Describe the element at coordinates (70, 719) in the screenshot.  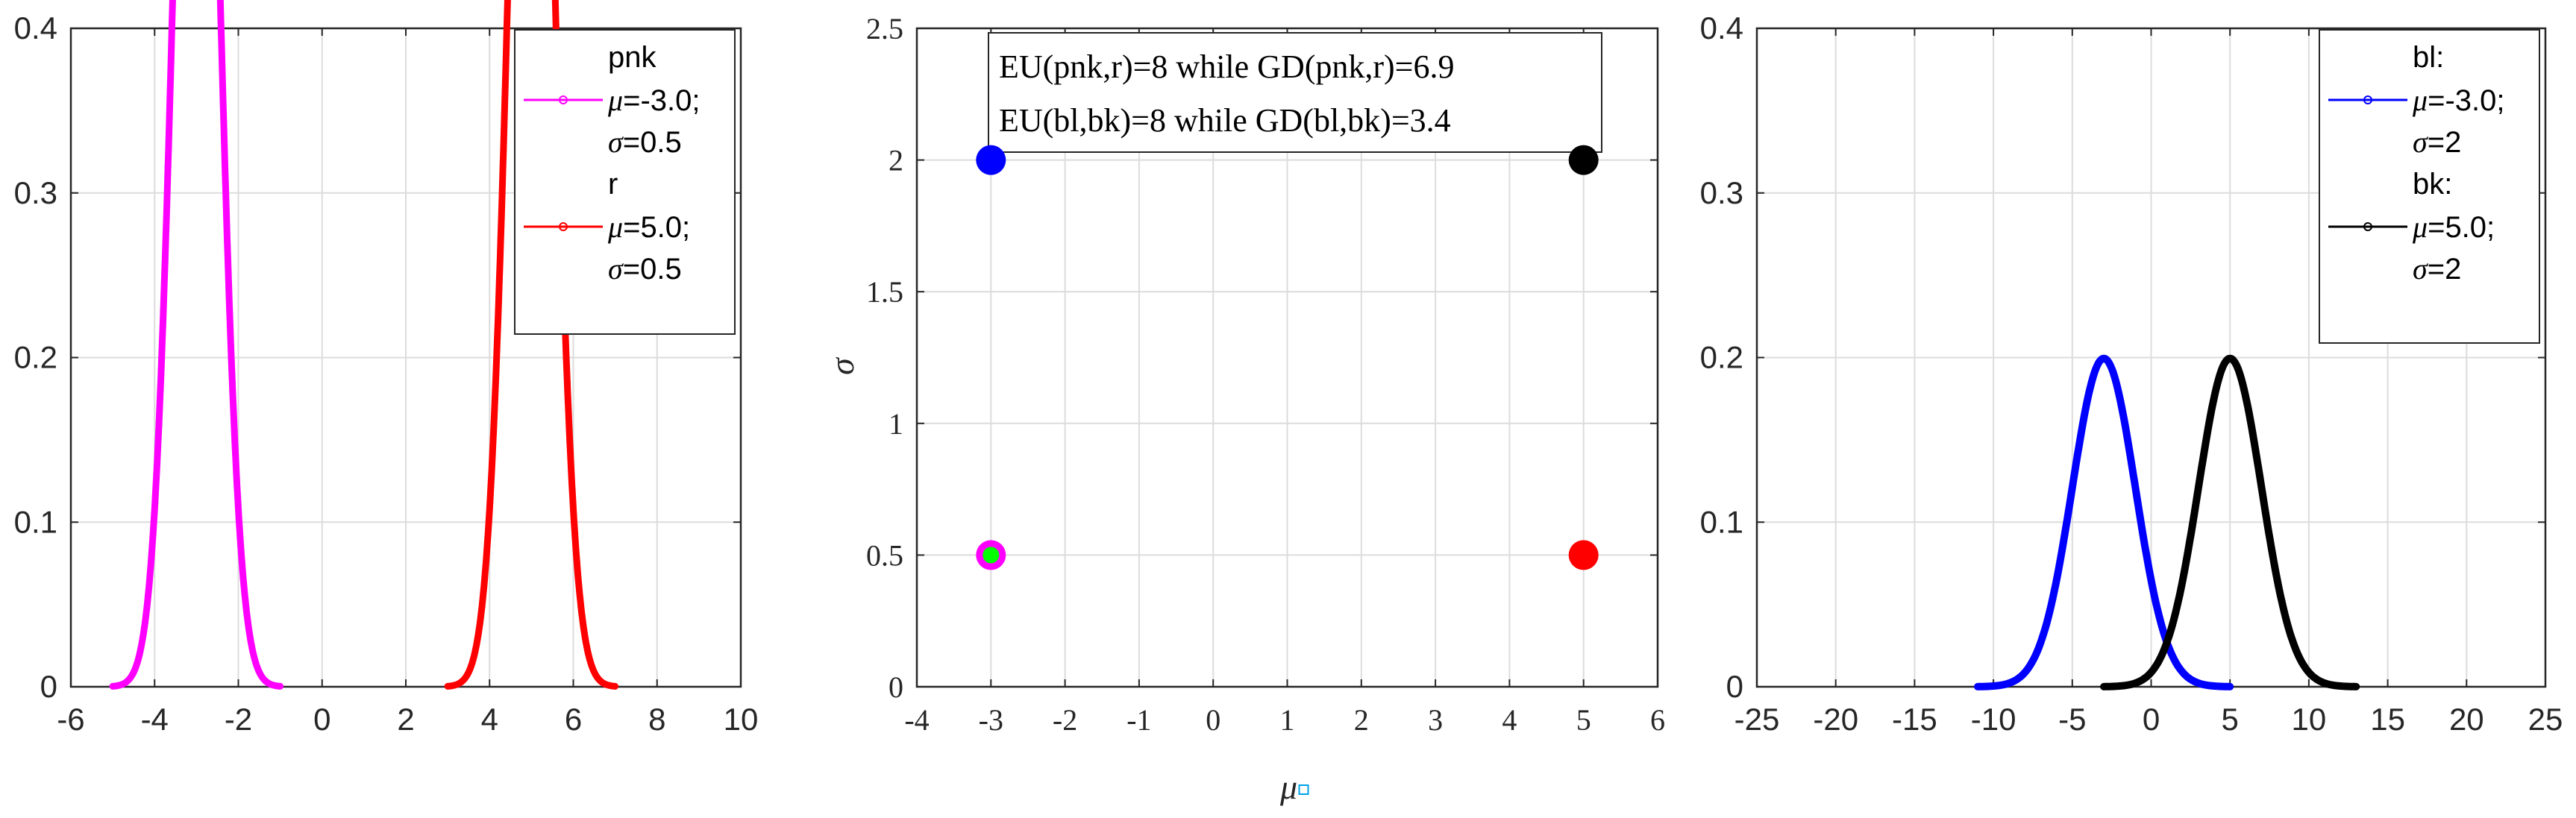
I see `x-tick-label: -6` at that location.